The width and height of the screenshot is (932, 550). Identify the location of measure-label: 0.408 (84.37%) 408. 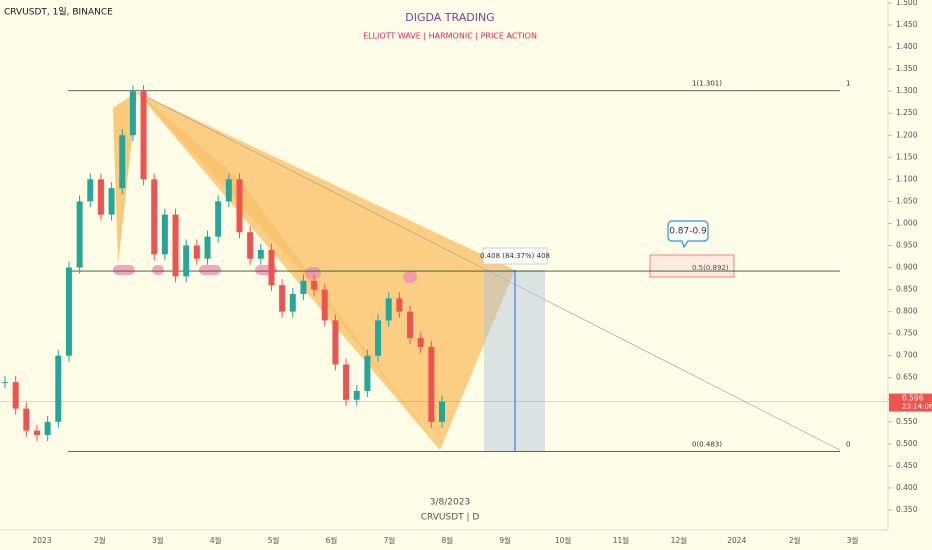
(515, 256).